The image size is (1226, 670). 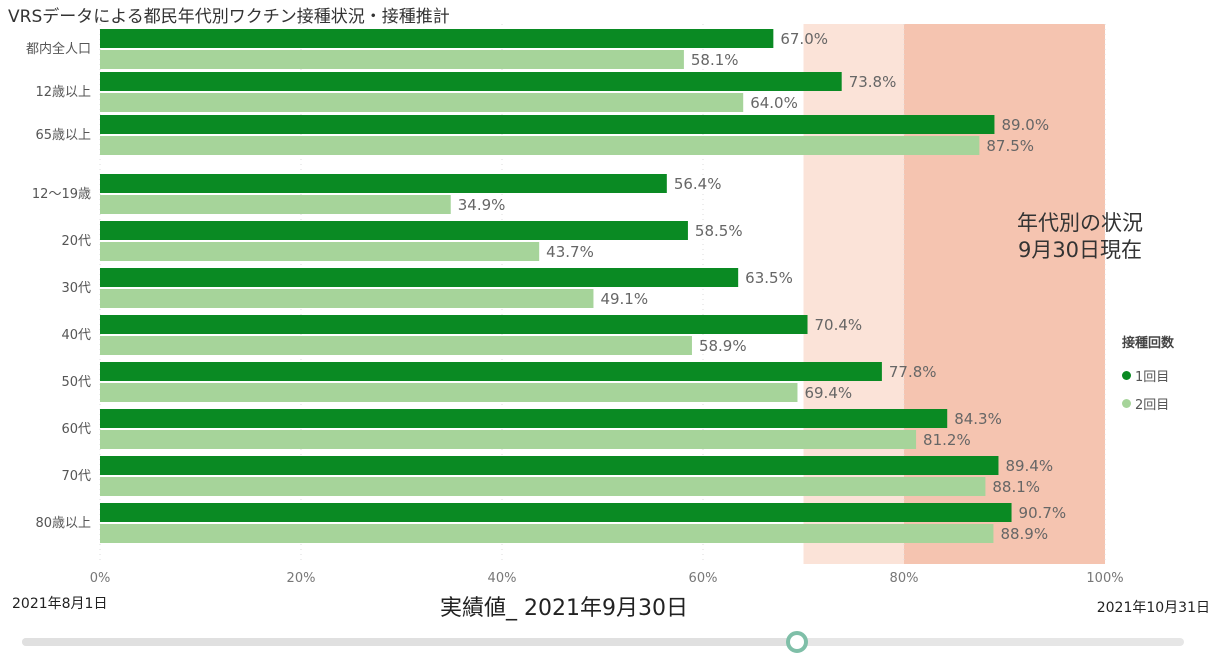 What do you see at coordinates (1148, 343) in the screenshot?
I see `legend-title: 接種回数` at bounding box center [1148, 343].